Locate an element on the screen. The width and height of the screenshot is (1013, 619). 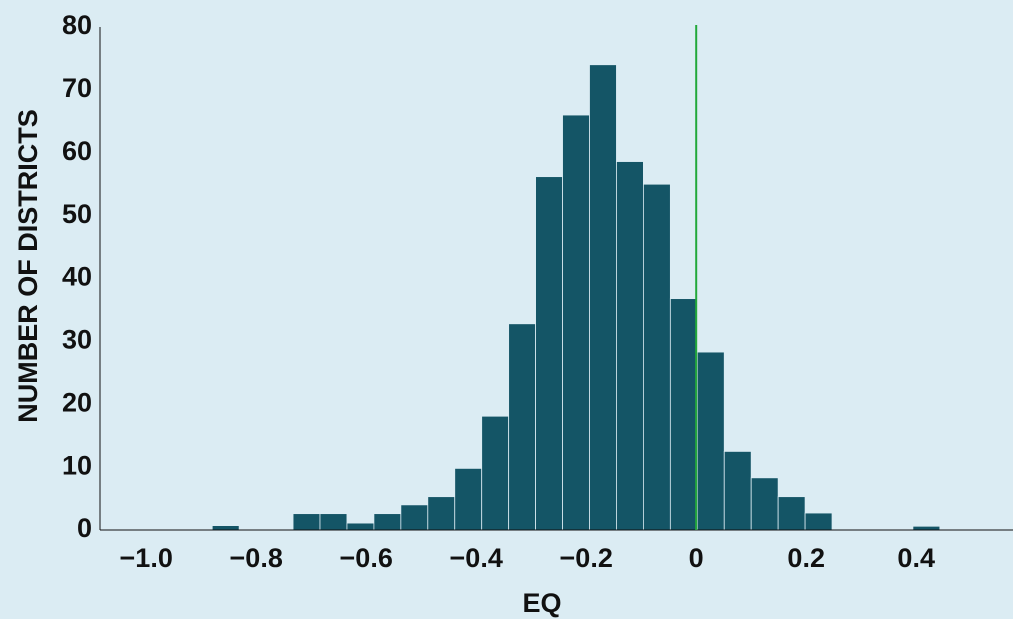
x-tick-label: −0.4 is located at coordinates (476, 558).